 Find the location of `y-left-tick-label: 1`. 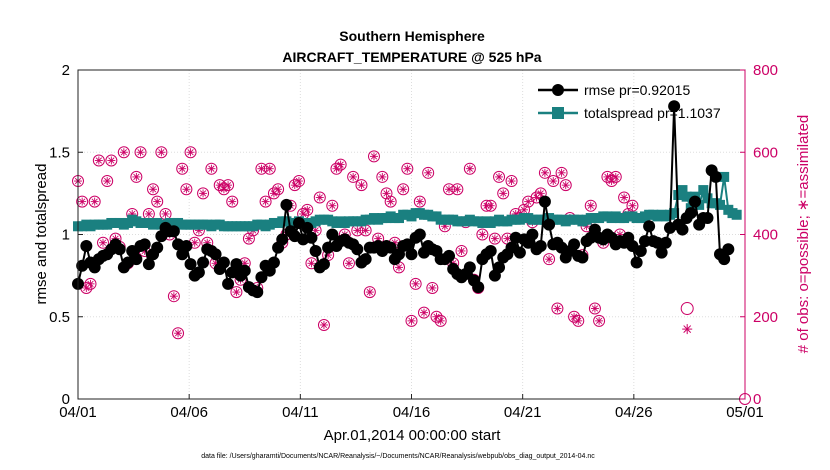

y-left-tick-label: 1 is located at coordinates (66, 235).